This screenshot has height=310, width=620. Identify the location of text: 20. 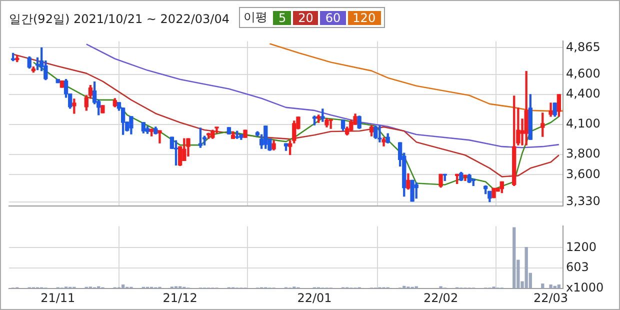
(305, 17).